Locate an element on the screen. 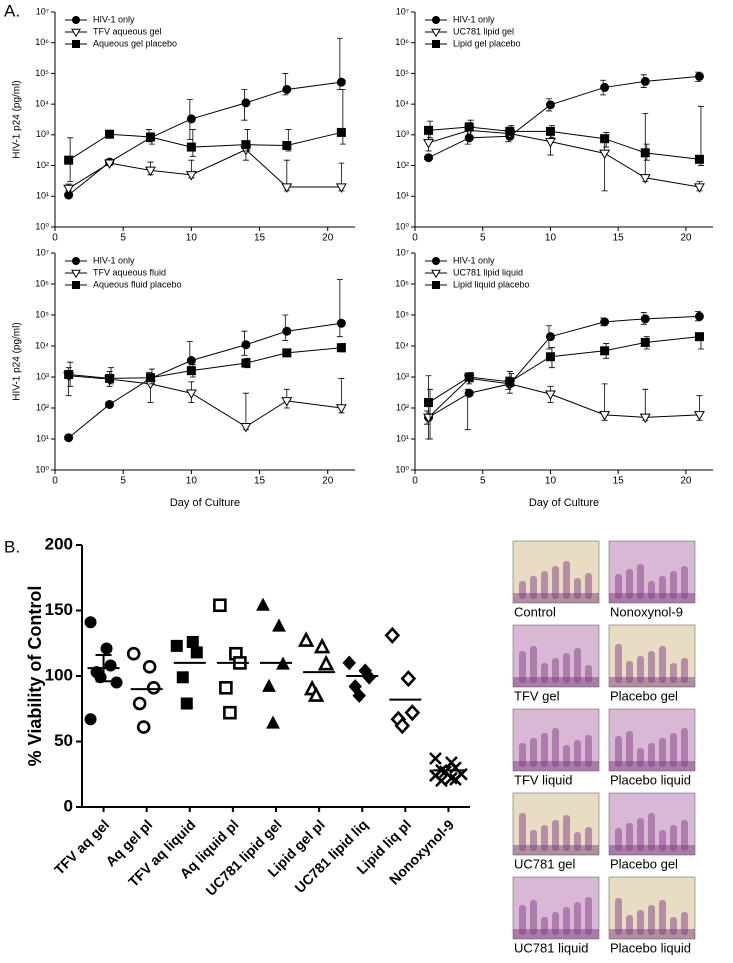  y-tick-label: 50 is located at coordinates (63, 740).